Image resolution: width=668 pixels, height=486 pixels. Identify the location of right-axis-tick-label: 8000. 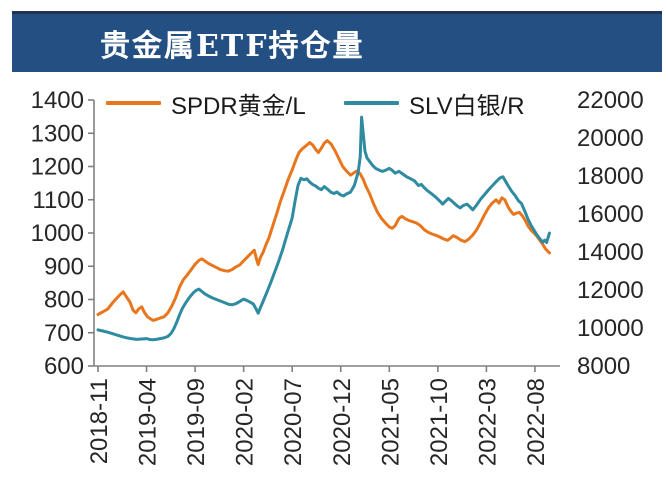
(603, 366).